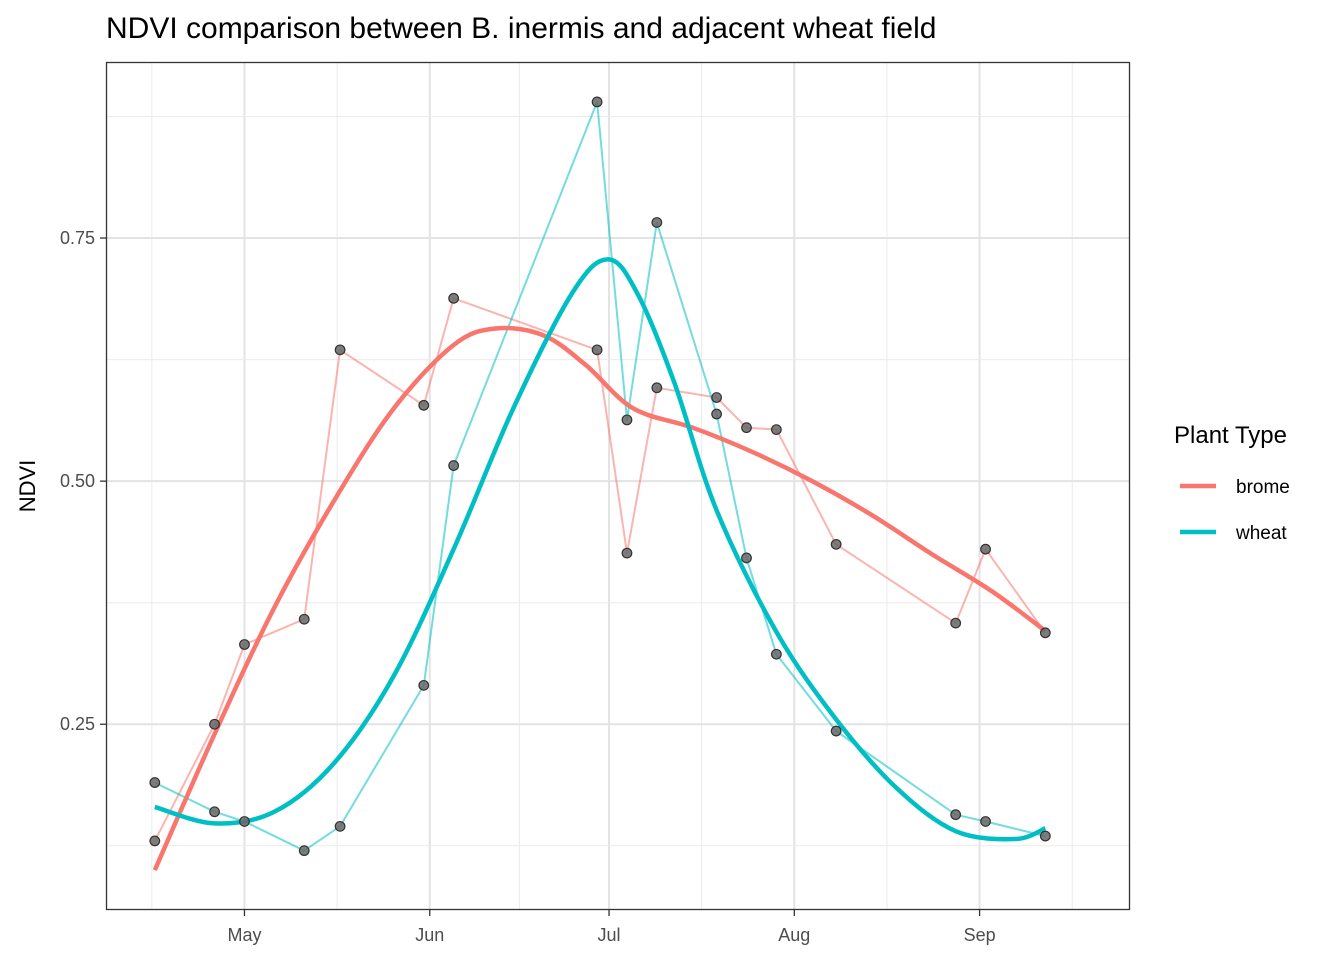  What do you see at coordinates (244, 935) in the screenshot?
I see `x-tick-label: May` at bounding box center [244, 935].